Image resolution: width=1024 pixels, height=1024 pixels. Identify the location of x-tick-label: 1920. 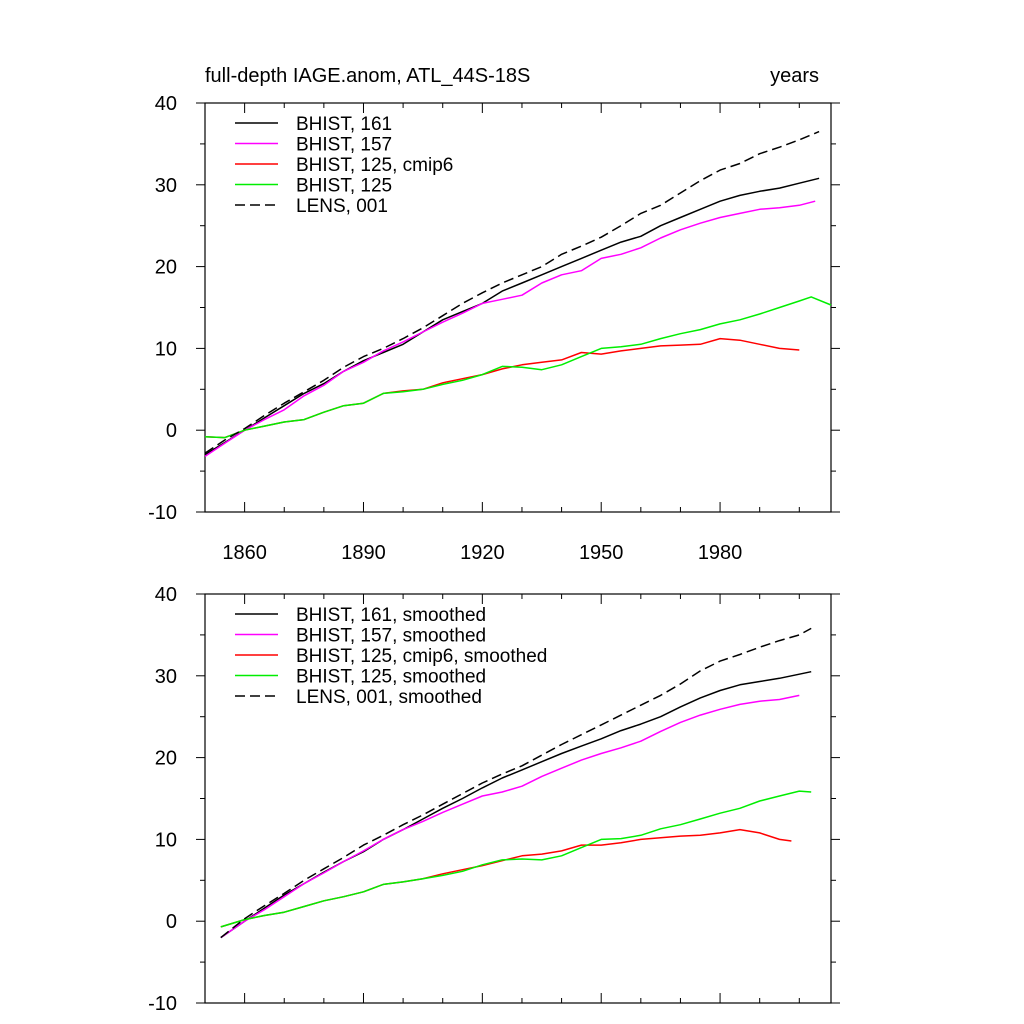
(482, 553).